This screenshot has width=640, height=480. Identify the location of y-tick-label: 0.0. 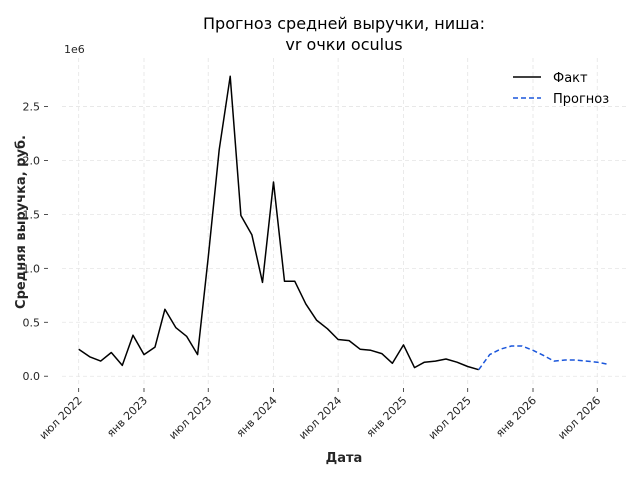
(32, 376).